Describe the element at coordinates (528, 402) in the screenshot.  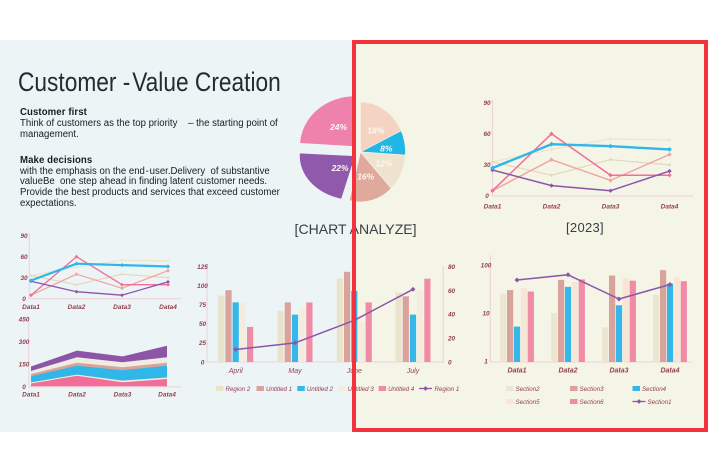
I see `svg-text: Section5` at that location.